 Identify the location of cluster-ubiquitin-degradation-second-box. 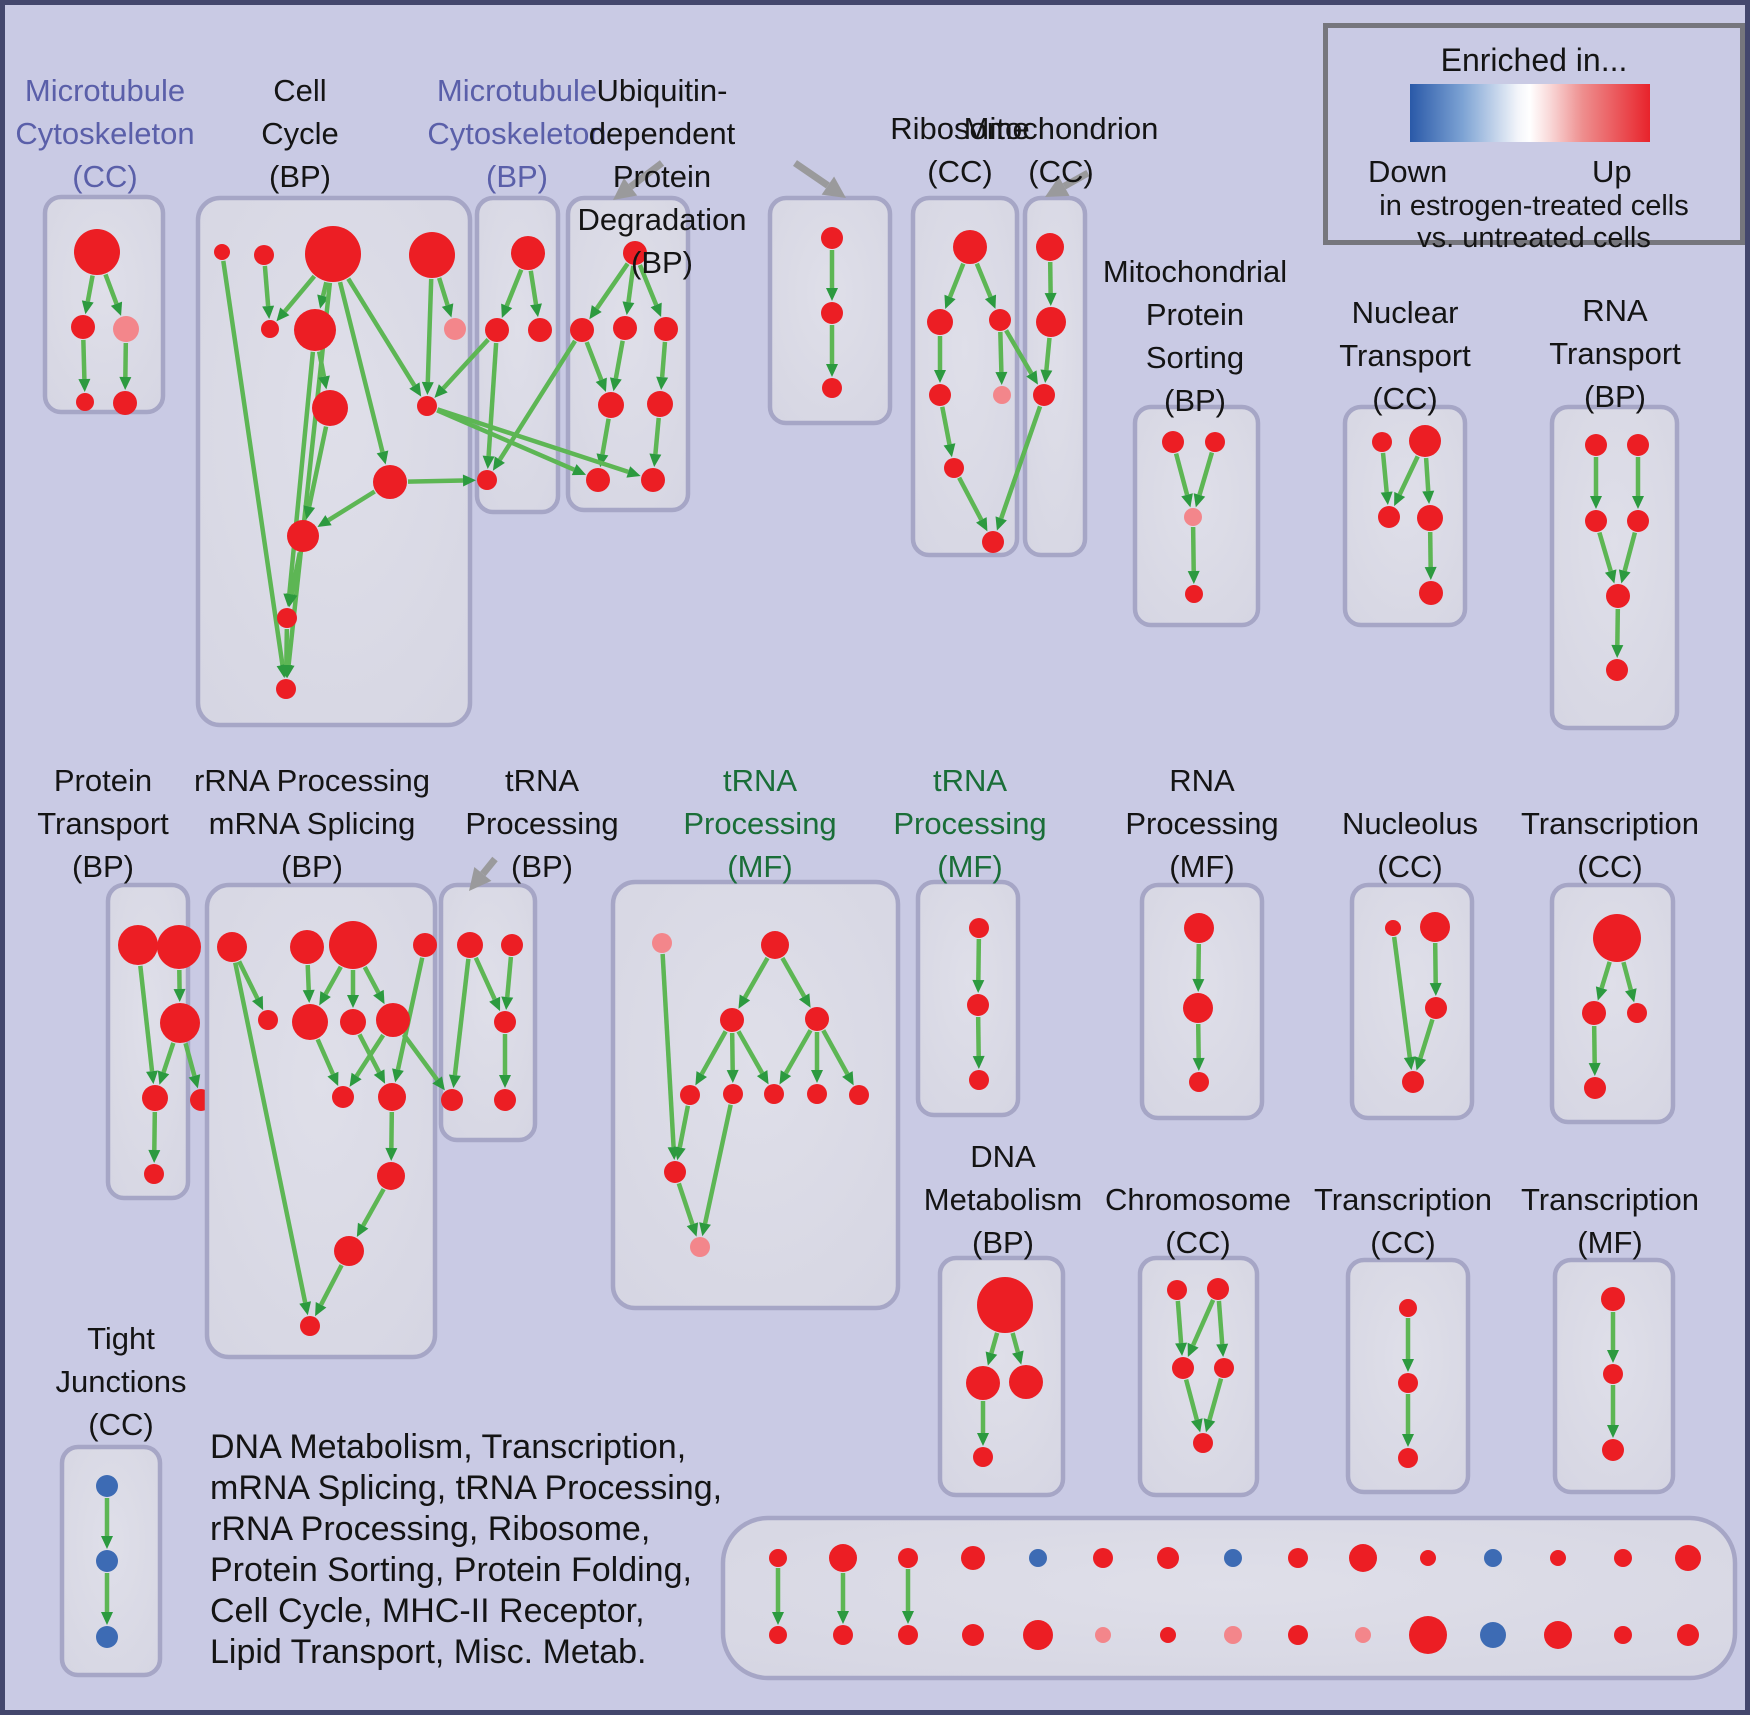
(830, 310).